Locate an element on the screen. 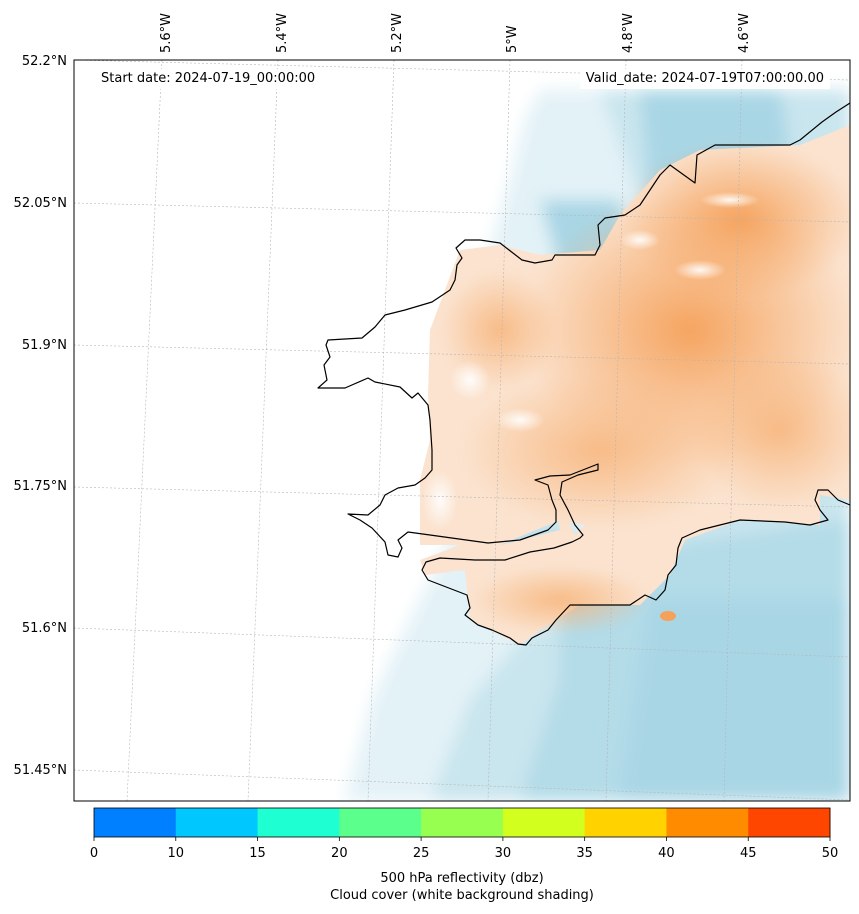 This screenshot has width=859, height=914. lat-label: 51.45°N is located at coordinates (40, 770).